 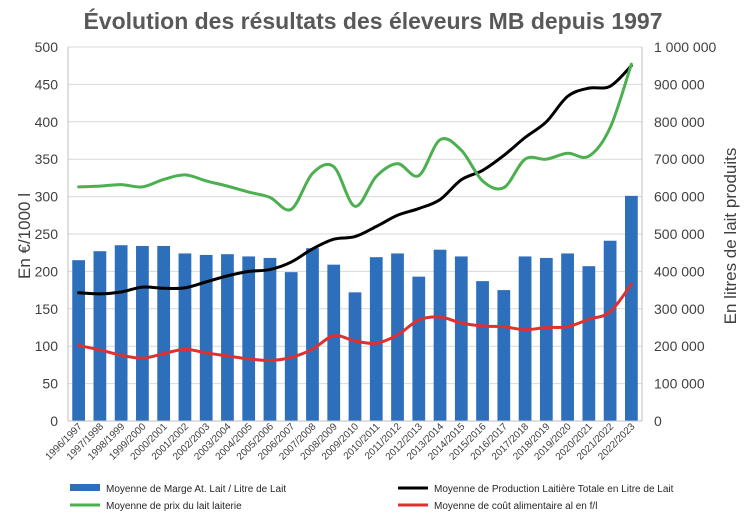 I want to click on left-tick-label: 50, so click(x=50, y=384).